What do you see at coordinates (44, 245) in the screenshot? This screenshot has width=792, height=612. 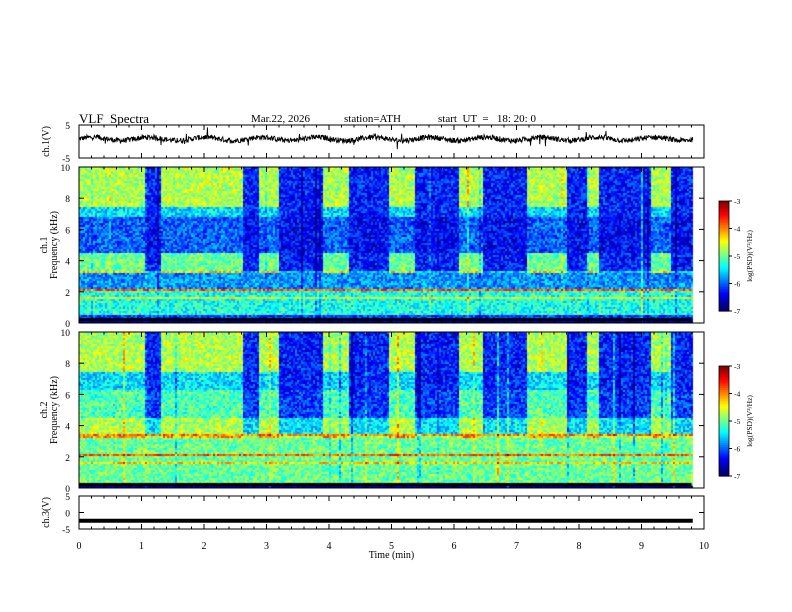 I see `ch1-spectrogram-channel-label: ch.1` at bounding box center [44, 245].